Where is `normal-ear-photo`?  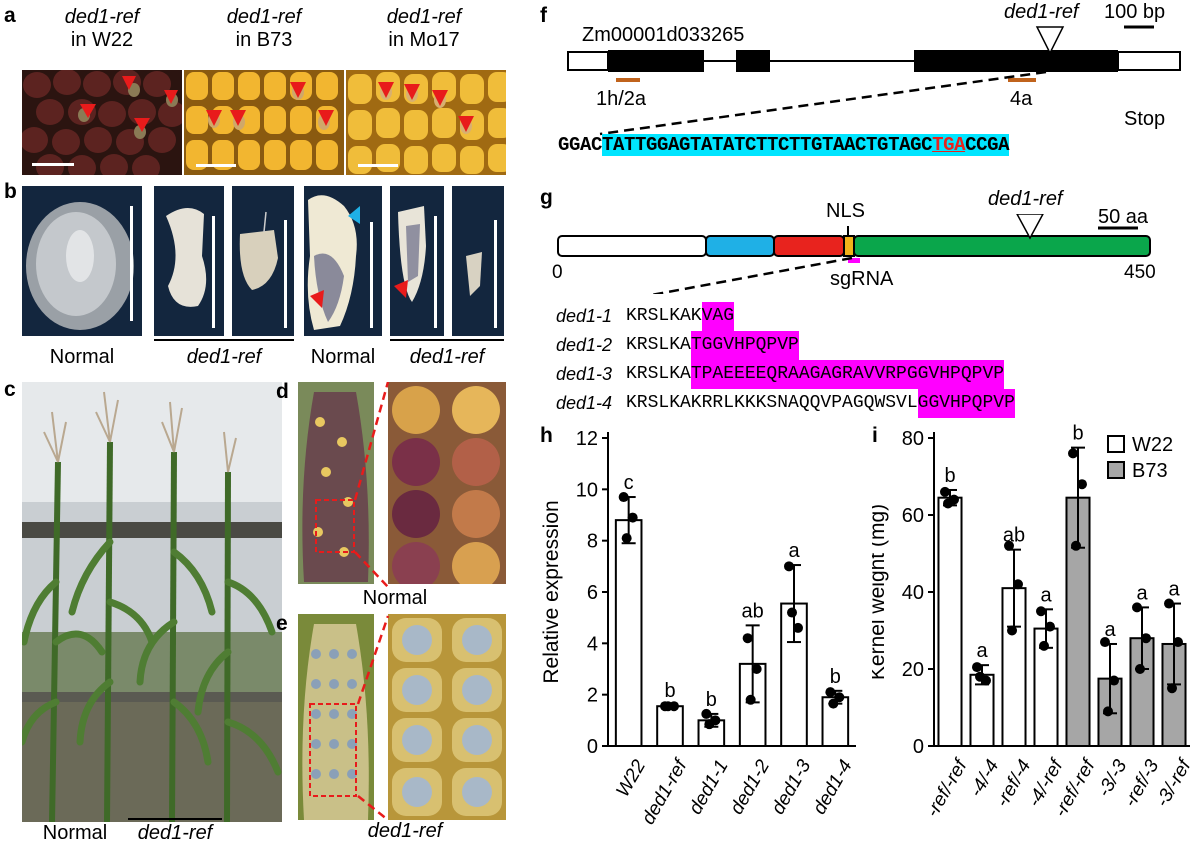 normal-ear-photo is located at coordinates (336, 483).